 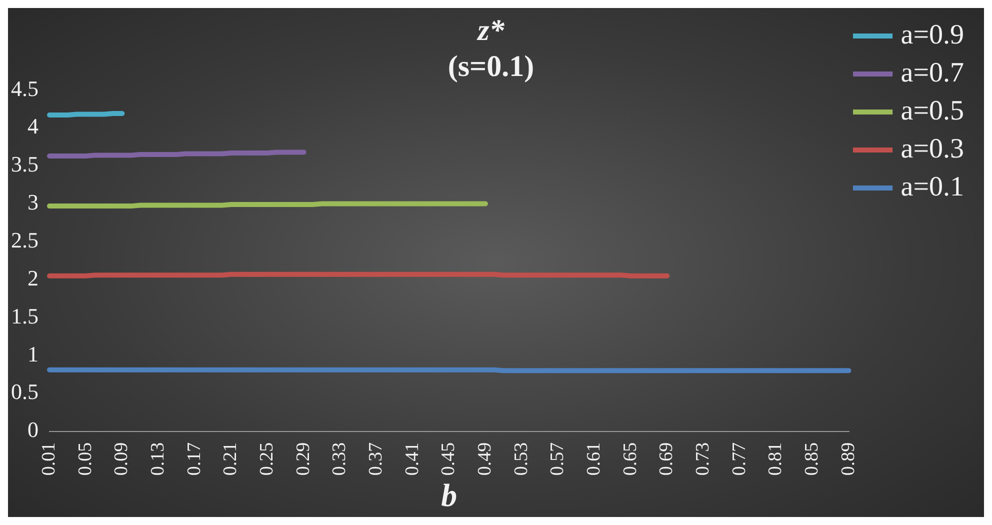 I want to click on x-tick-label: 0.53, so click(x=521, y=459).